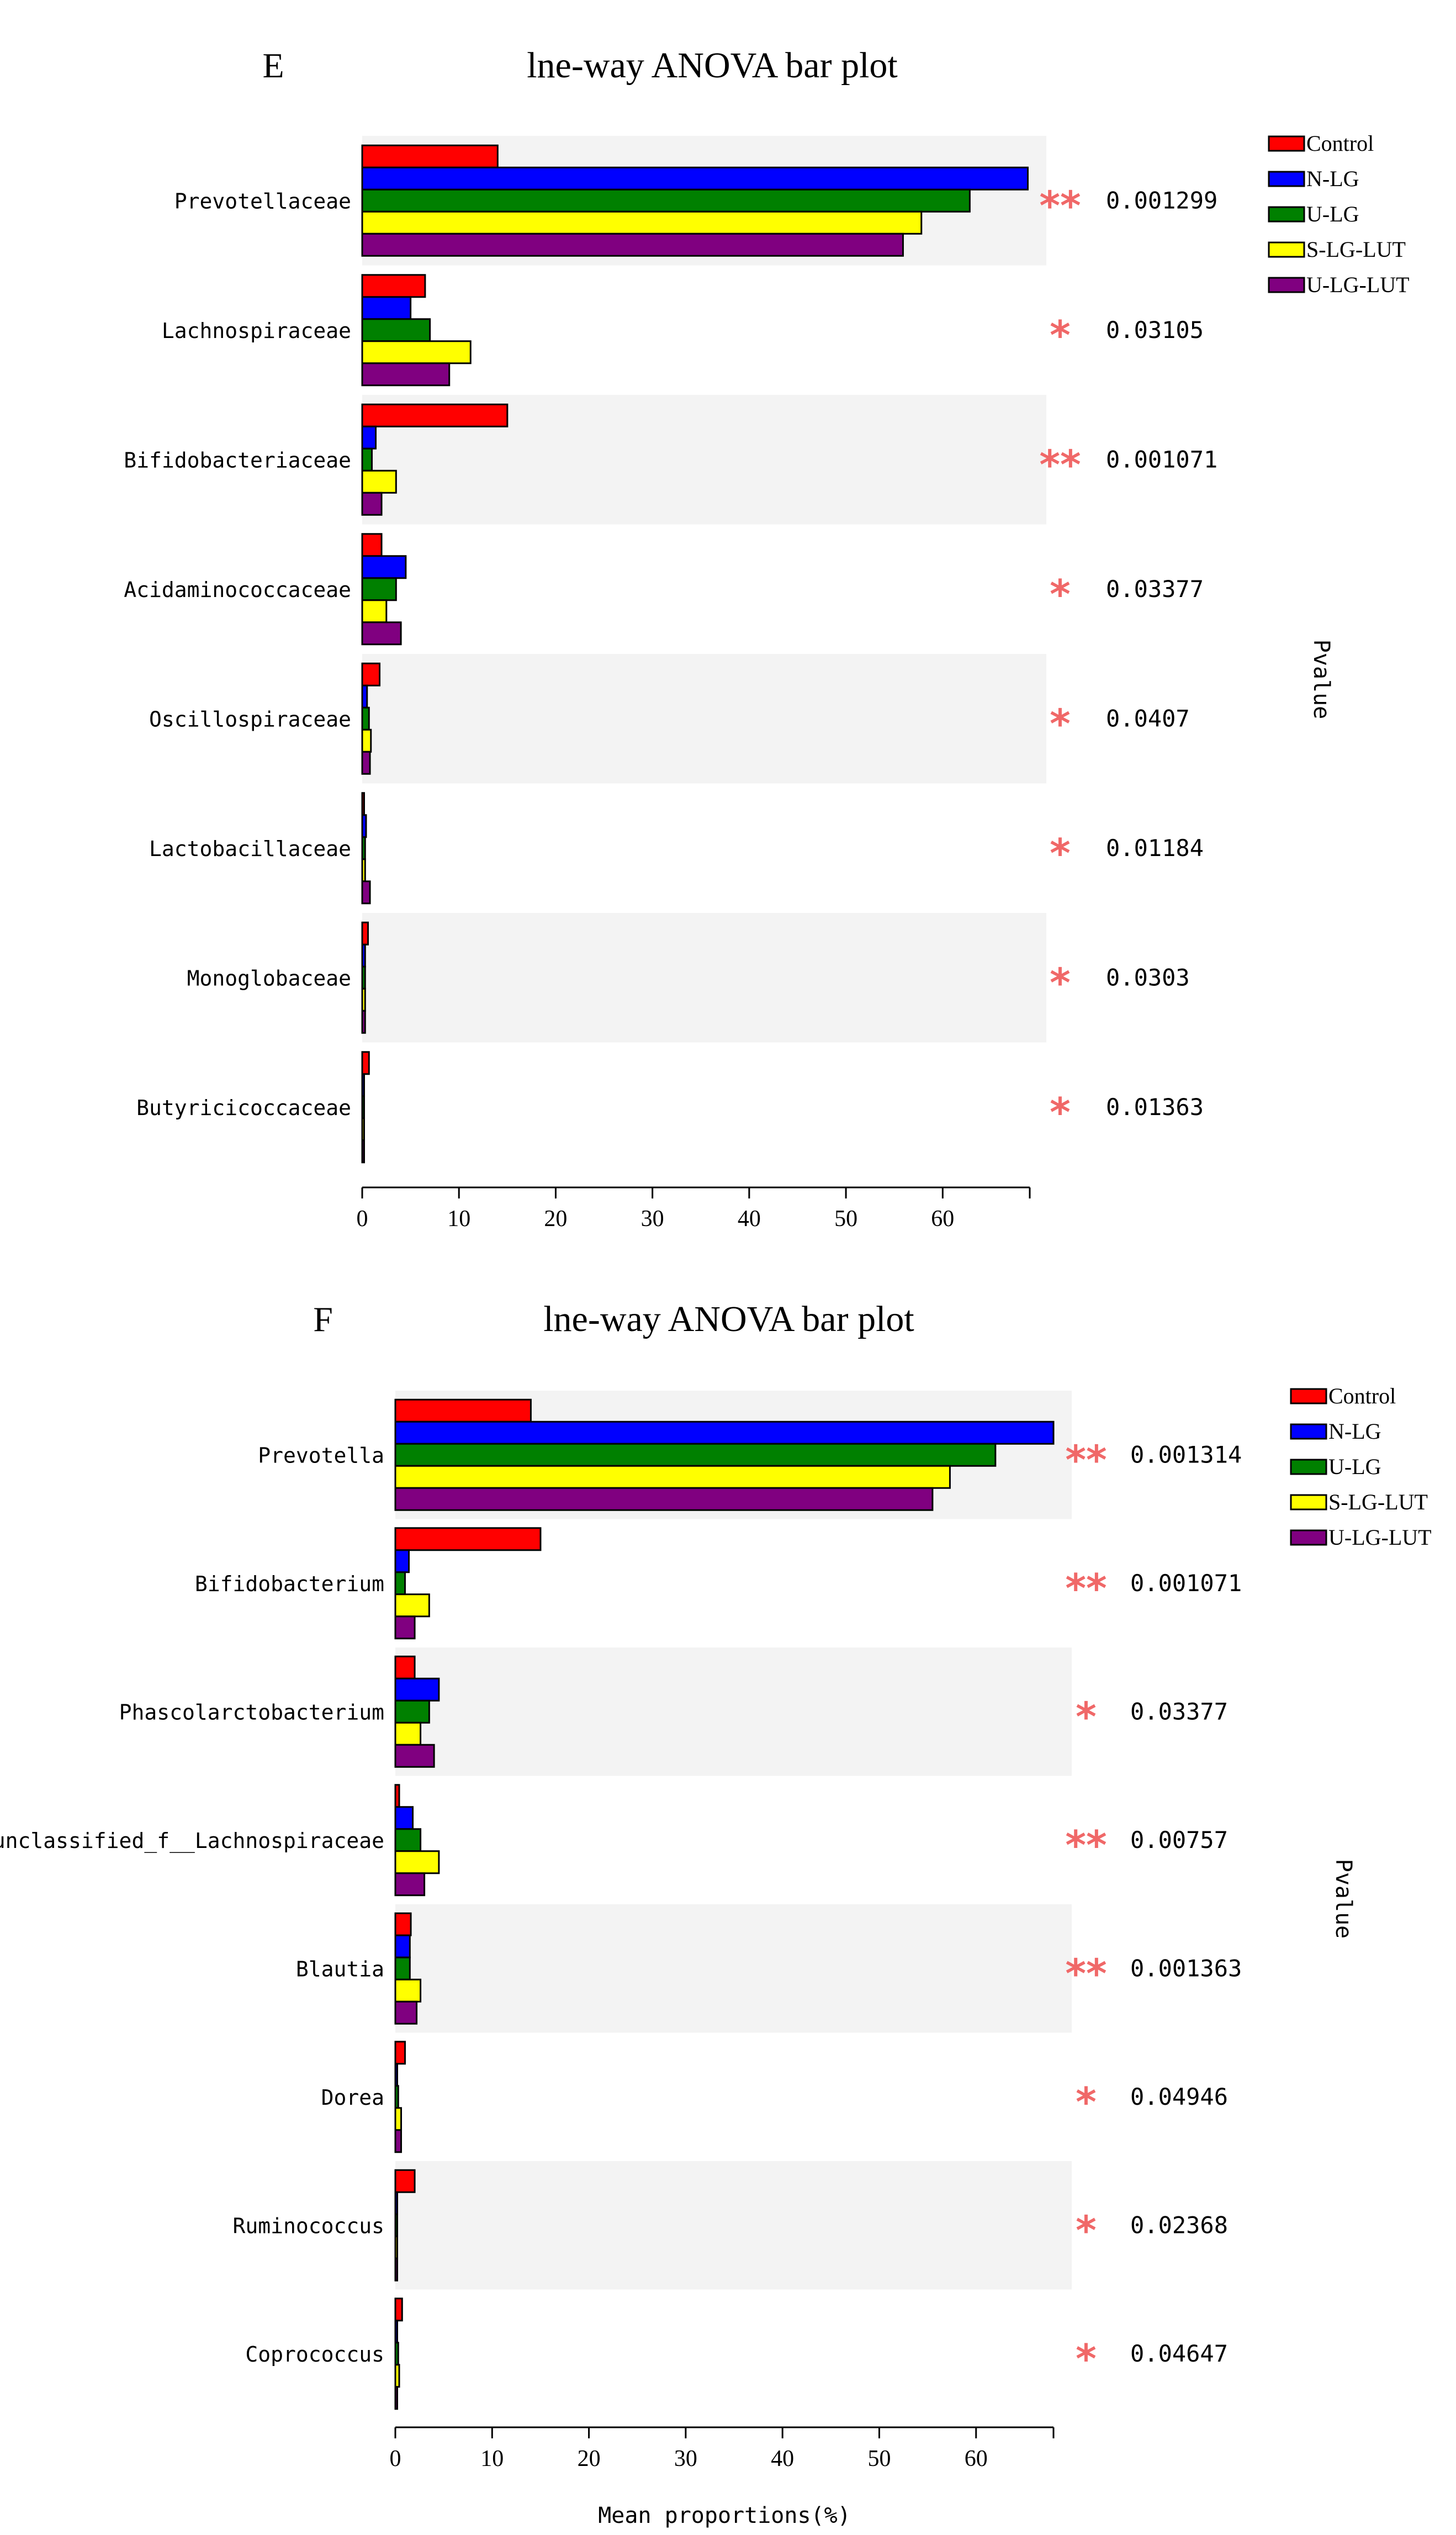  I want to click on legend-label: U-LG-LUT, so click(1380, 1538).